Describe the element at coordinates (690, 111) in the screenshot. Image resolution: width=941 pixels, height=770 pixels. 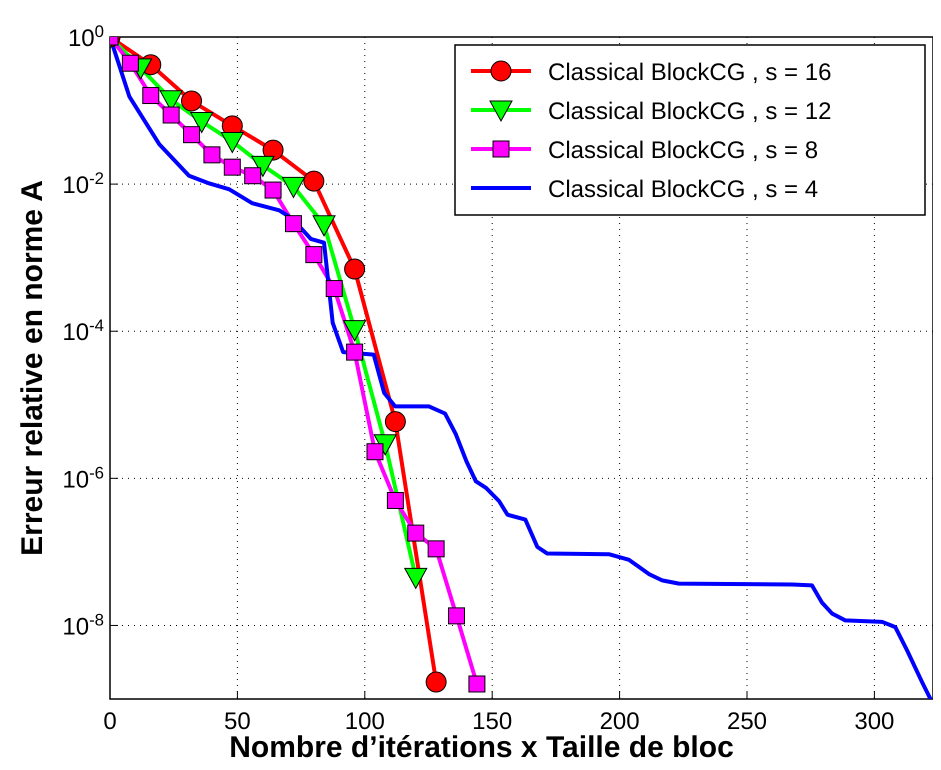
I see `legend-label: Classical BlockCG , s = 12` at that location.